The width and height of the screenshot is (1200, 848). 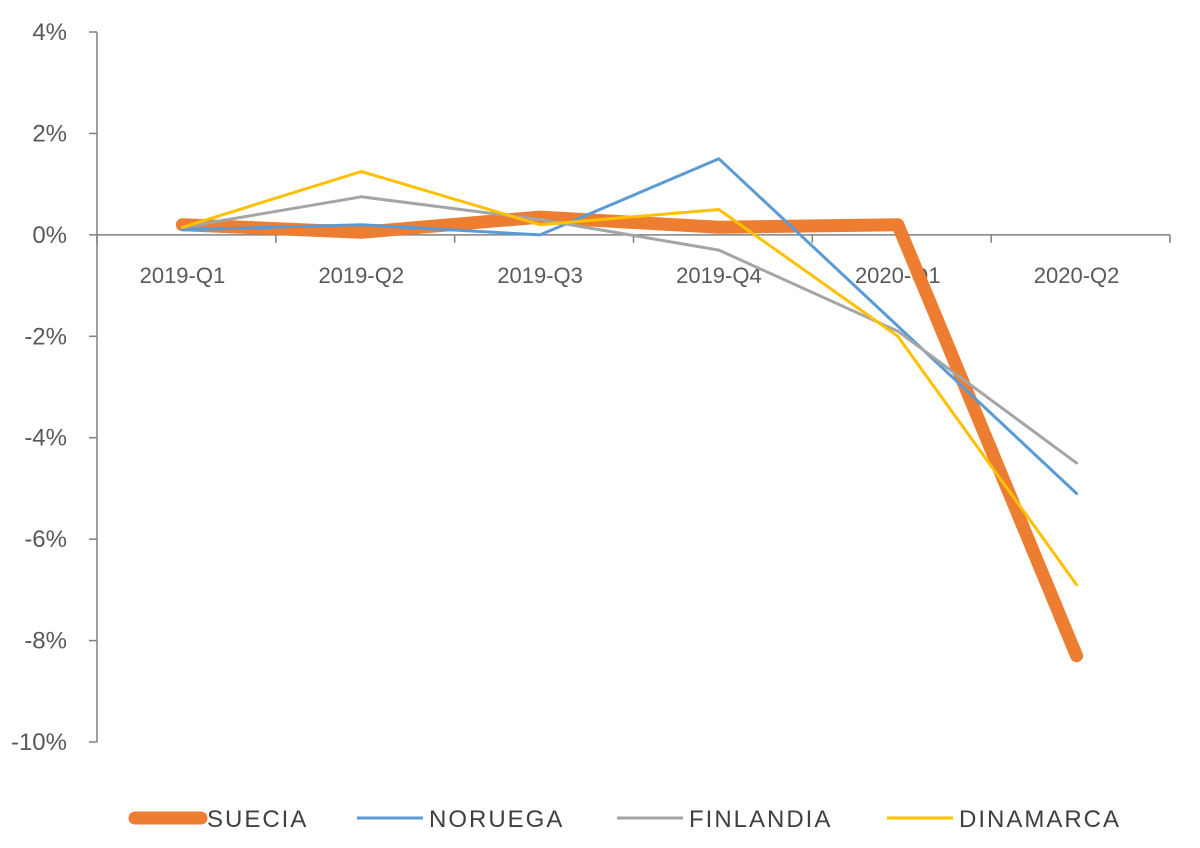 I want to click on x-tick-label: 2019-Q3, so click(x=540, y=275).